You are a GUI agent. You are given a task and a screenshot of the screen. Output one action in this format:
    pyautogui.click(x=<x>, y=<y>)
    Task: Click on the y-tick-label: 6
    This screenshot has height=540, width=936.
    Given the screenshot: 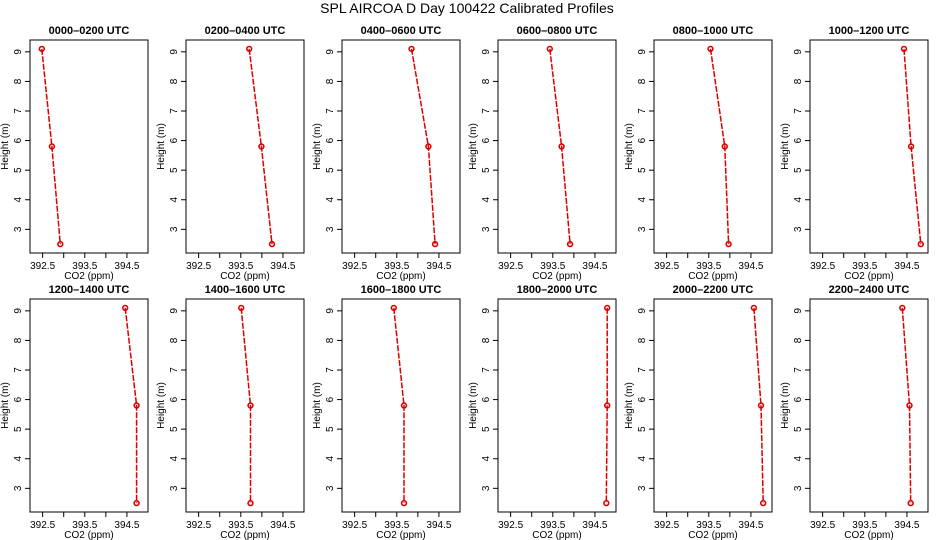 What is the action you would take?
    pyautogui.click(x=486, y=140)
    